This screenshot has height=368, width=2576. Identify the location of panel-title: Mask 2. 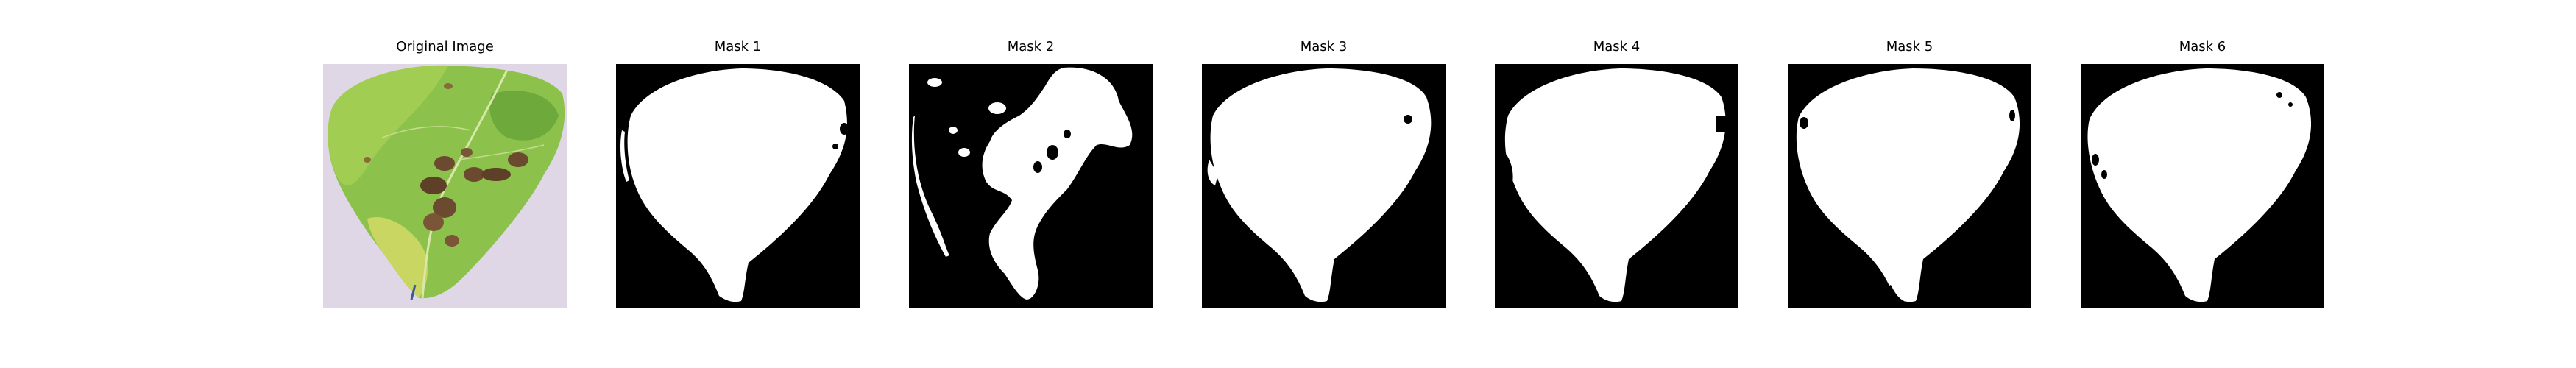
(1031, 46).